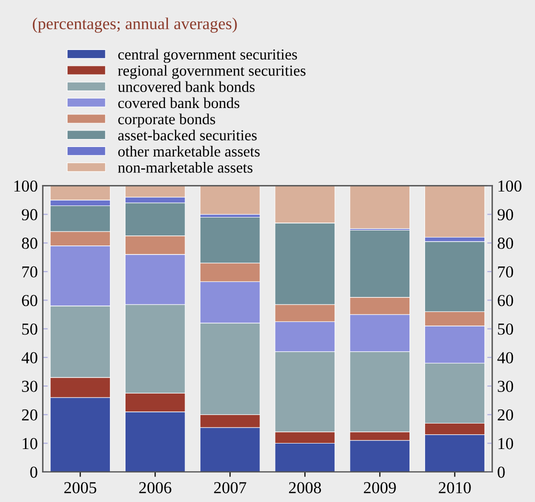 This screenshot has height=502, width=535. Describe the element at coordinates (506, 272) in the screenshot. I see `y2-tick-label: 70` at that location.